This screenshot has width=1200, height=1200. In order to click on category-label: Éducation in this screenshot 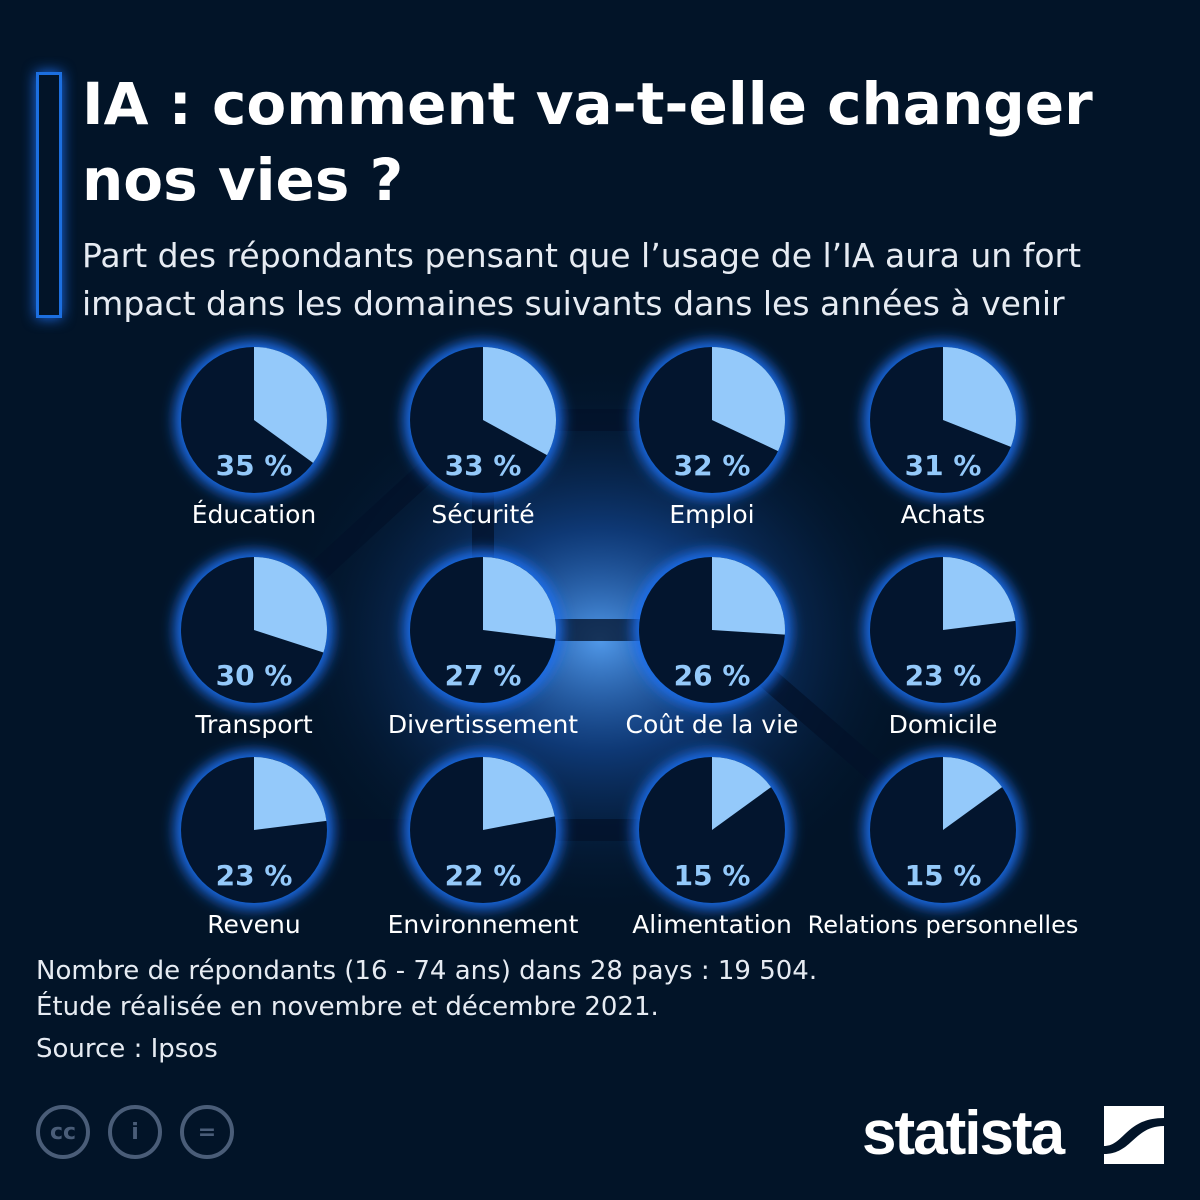, I will do `click(254, 514)`.